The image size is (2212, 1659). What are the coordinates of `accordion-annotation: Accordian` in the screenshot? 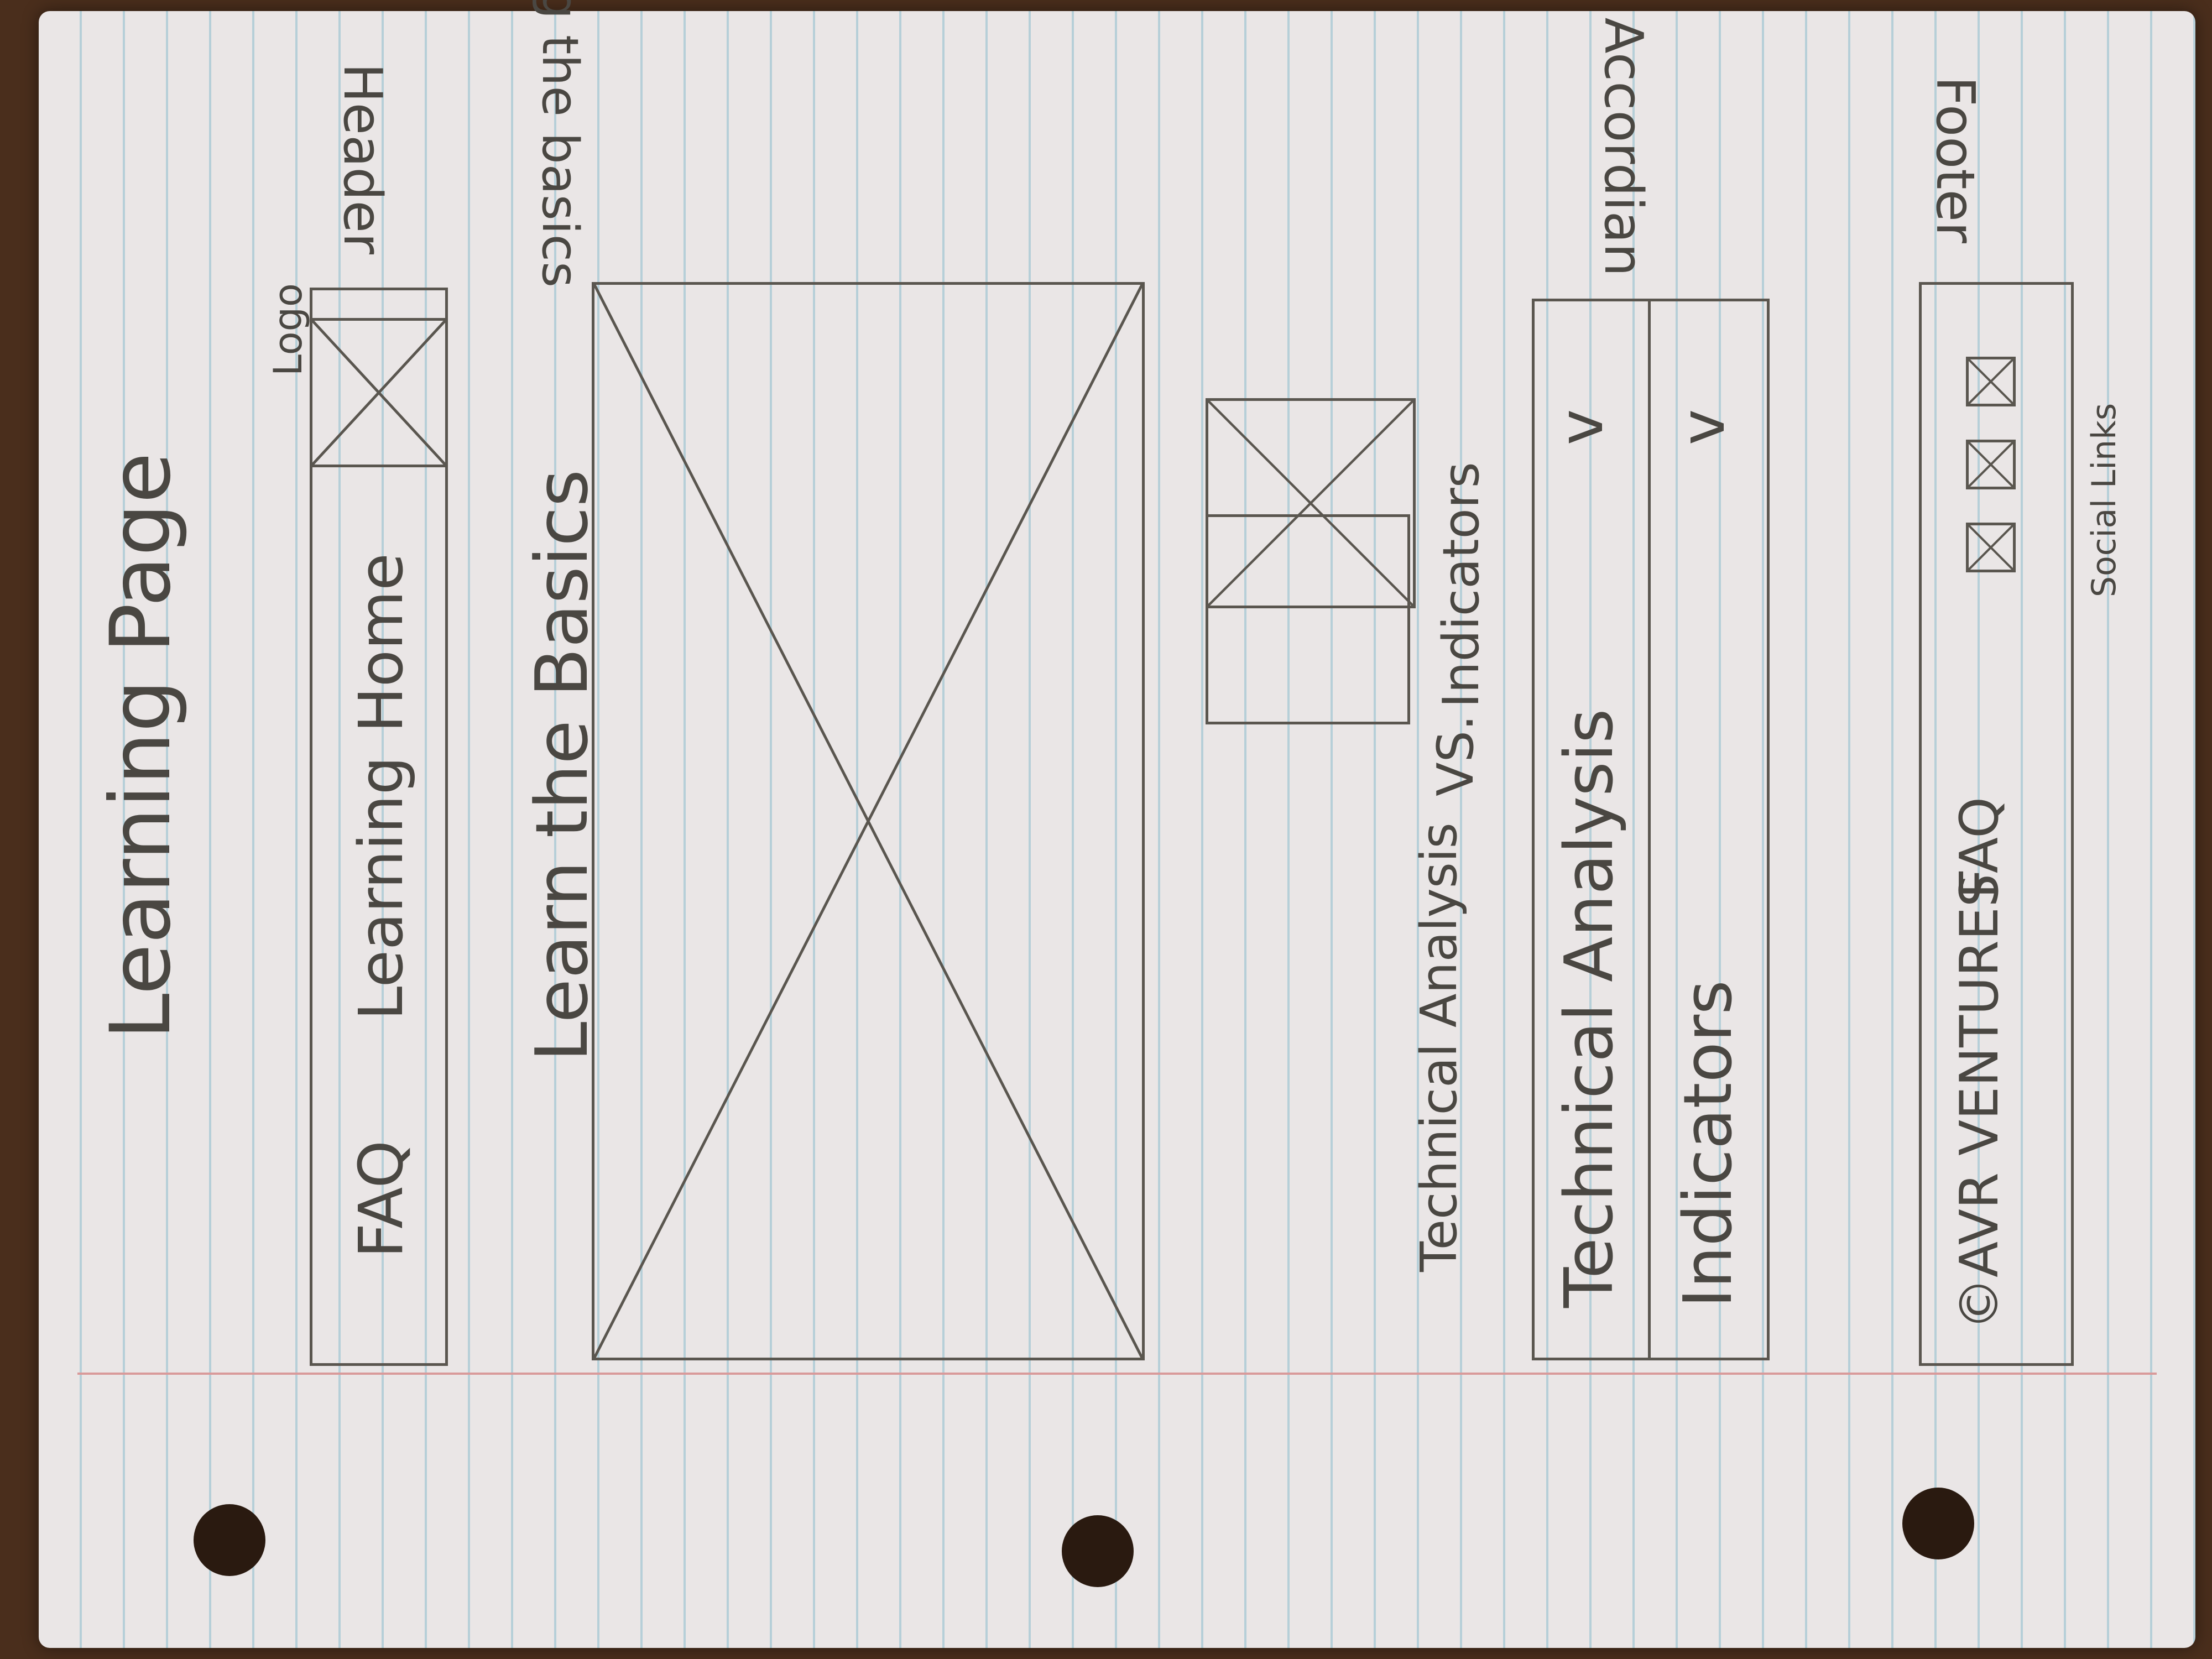 It's located at (1623, 147).